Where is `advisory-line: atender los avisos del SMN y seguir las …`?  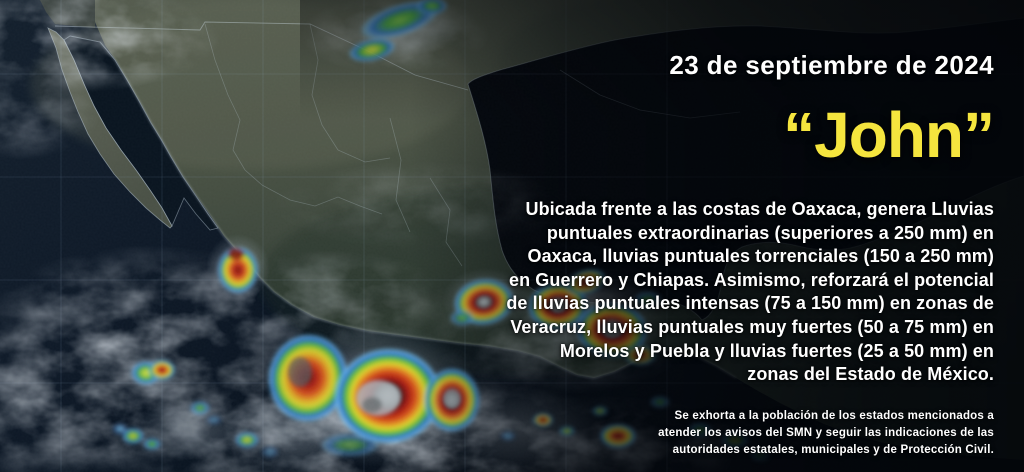
advisory-line: atender los avisos del SMN y seguir las … is located at coordinates (826, 433).